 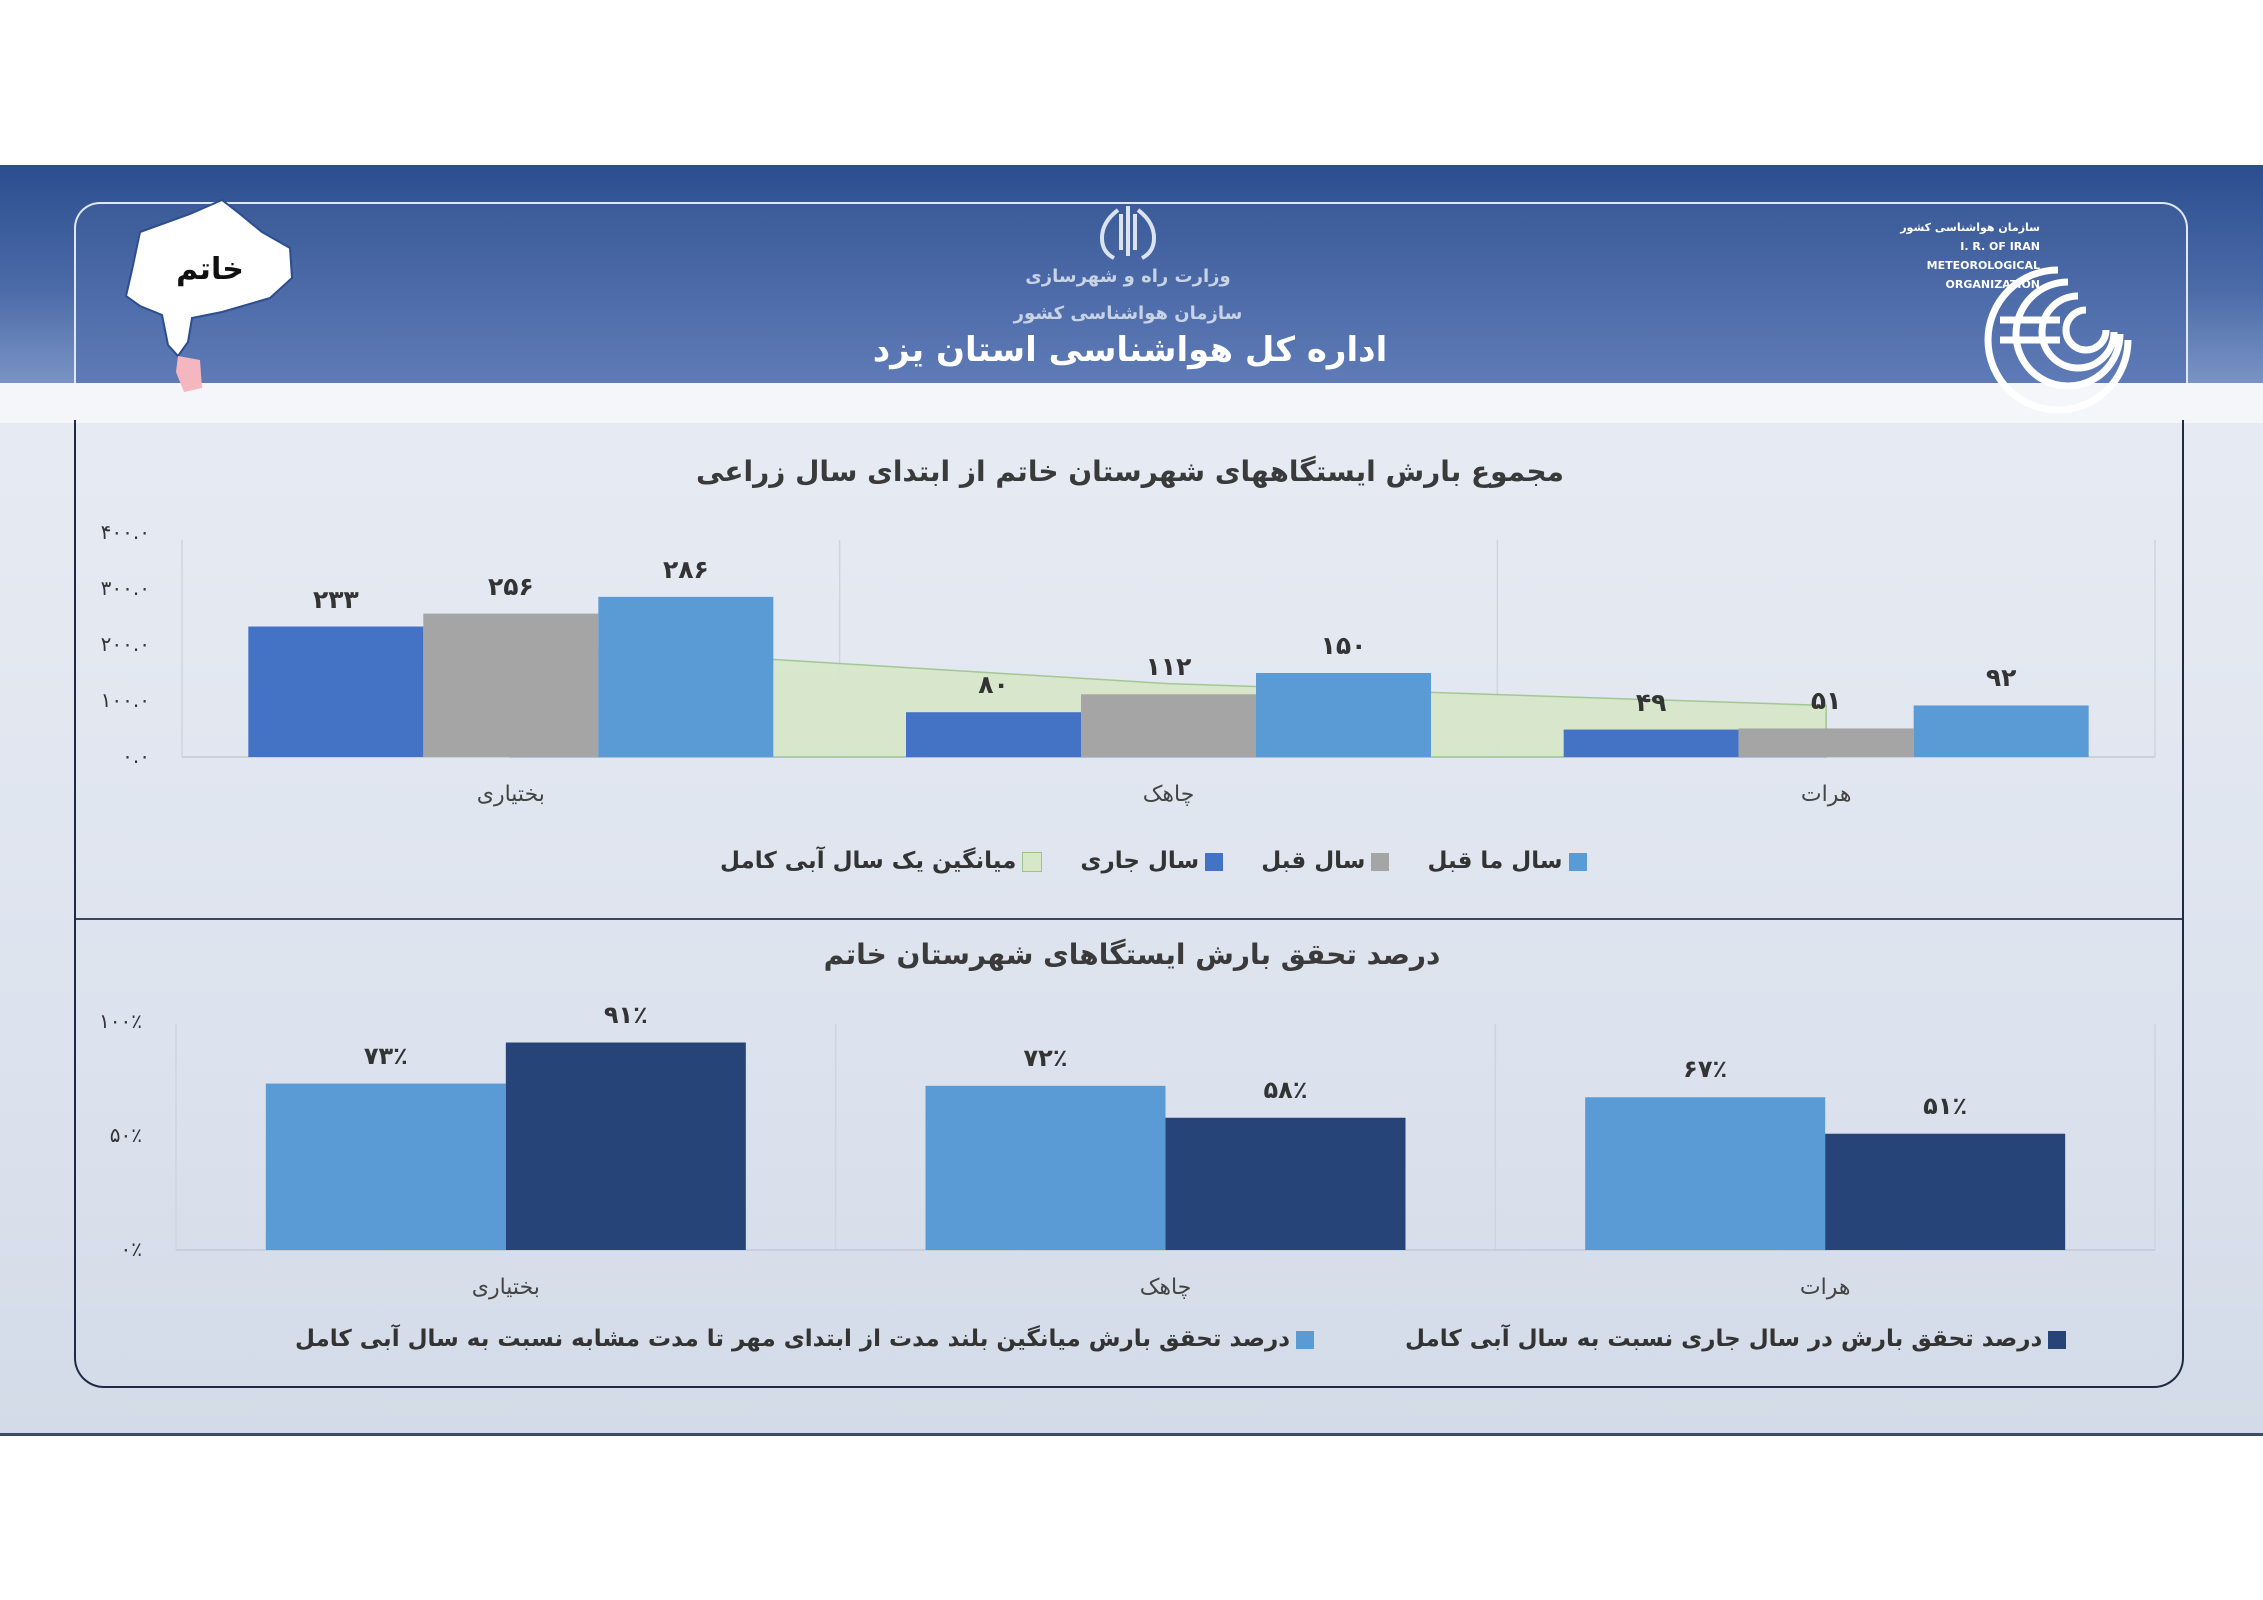 What do you see at coordinates (1826, 794) in the screenshot?
I see `chart1-category-label: هرات` at bounding box center [1826, 794].